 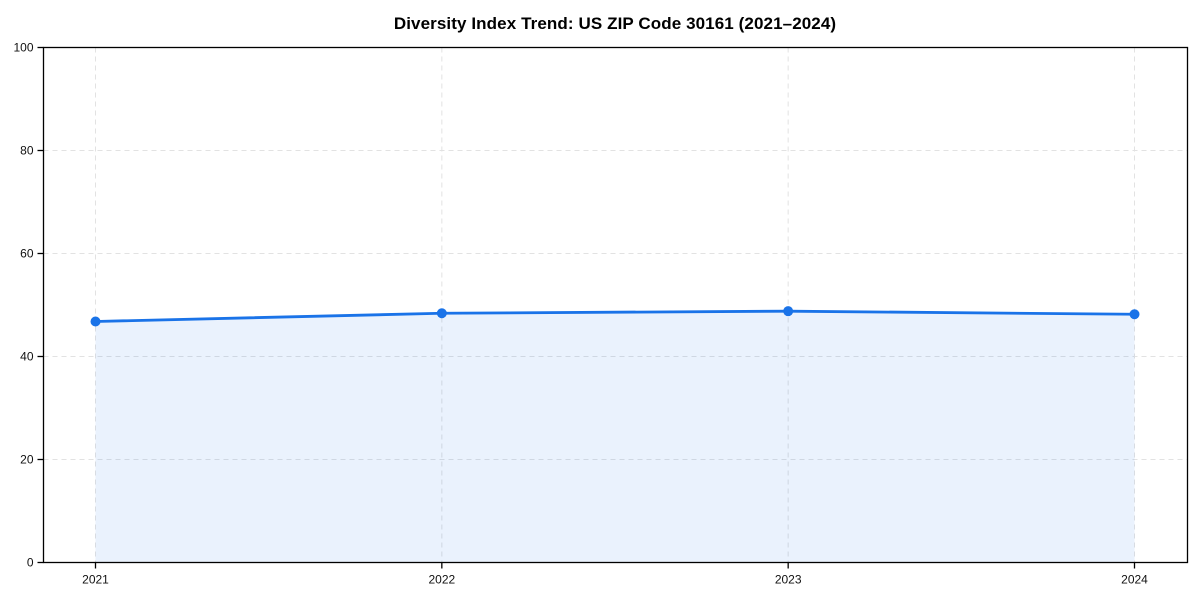 What do you see at coordinates (27, 460) in the screenshot?
I see `y-tick-label: 20` at bounding box center [27, 460].